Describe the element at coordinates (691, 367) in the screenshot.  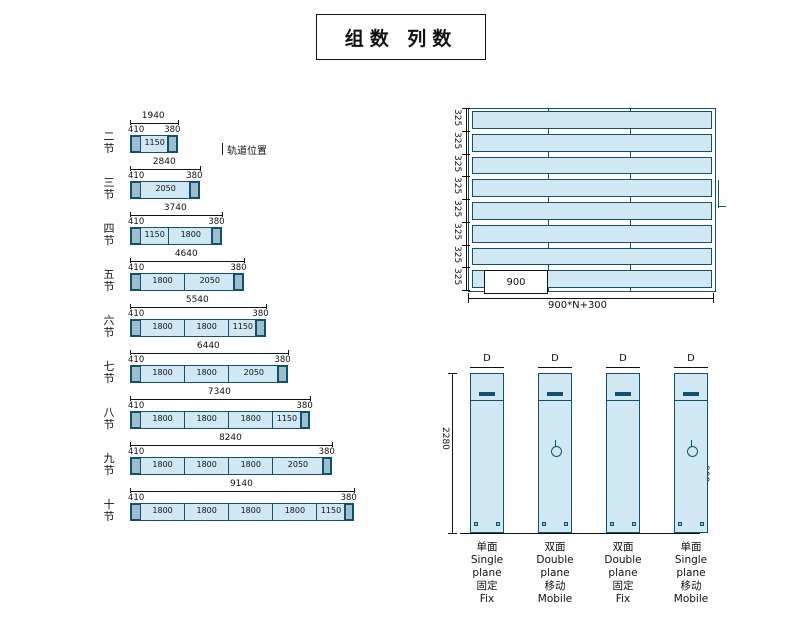
I see `cabinet-depth-dim-line` at that location.